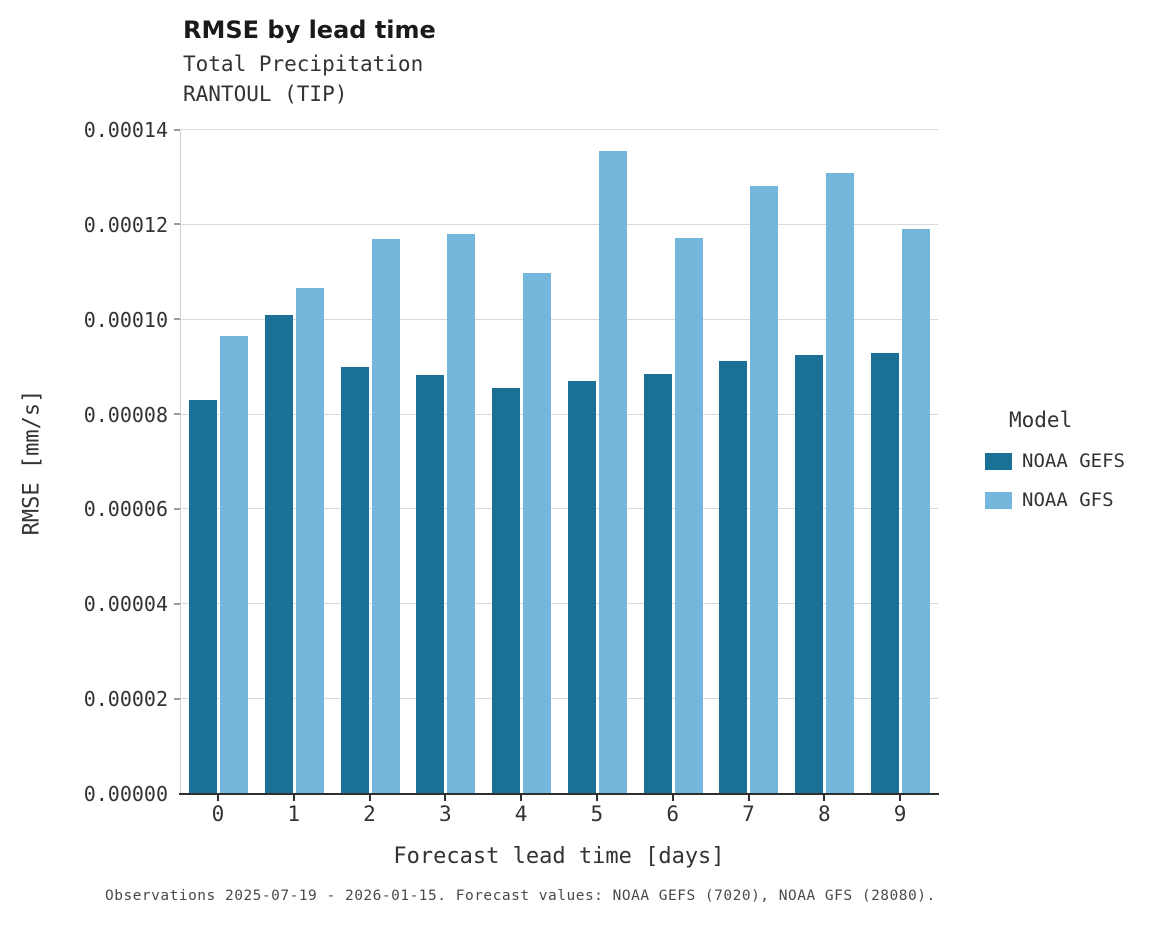 The image size is (1175, 928). What do you see at coordinates (748, 814) in the screenshot?
I see `x-tick-label: 7` at bounding box center [748, 814].